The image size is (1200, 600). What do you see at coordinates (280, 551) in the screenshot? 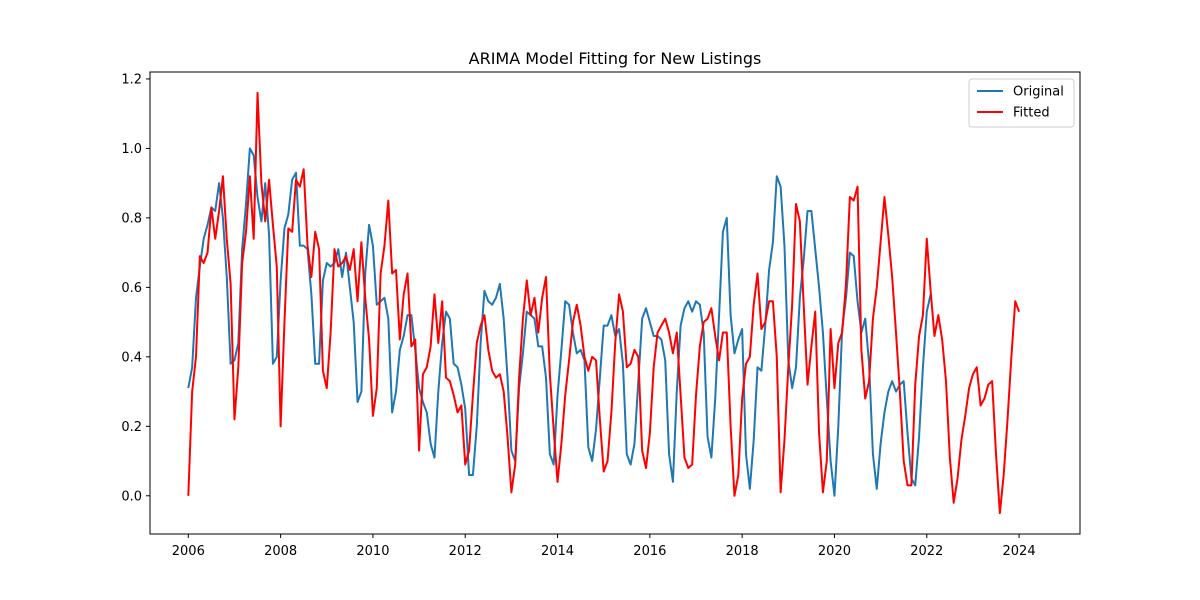
I see `x-tick-label: 2008` at bounding box center [280, 551].